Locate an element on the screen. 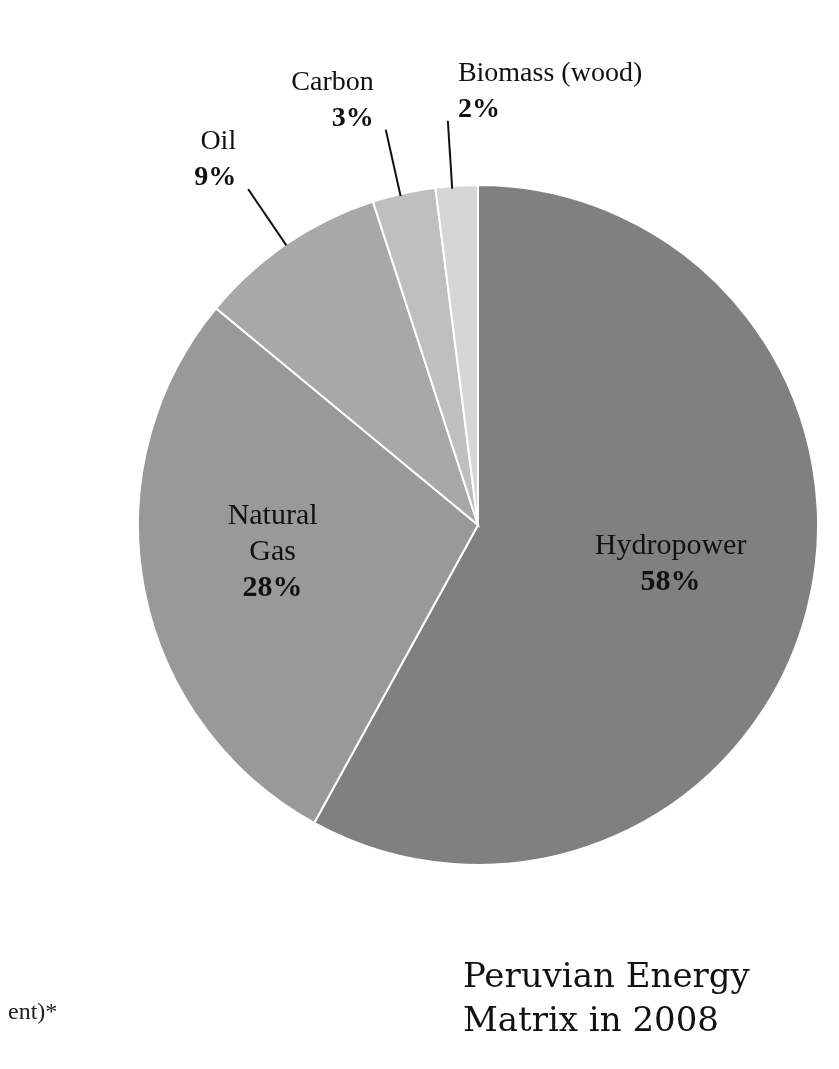 This screenshot has height=1069, width=839. data-label: 2% is located at coordinates (478, 107).